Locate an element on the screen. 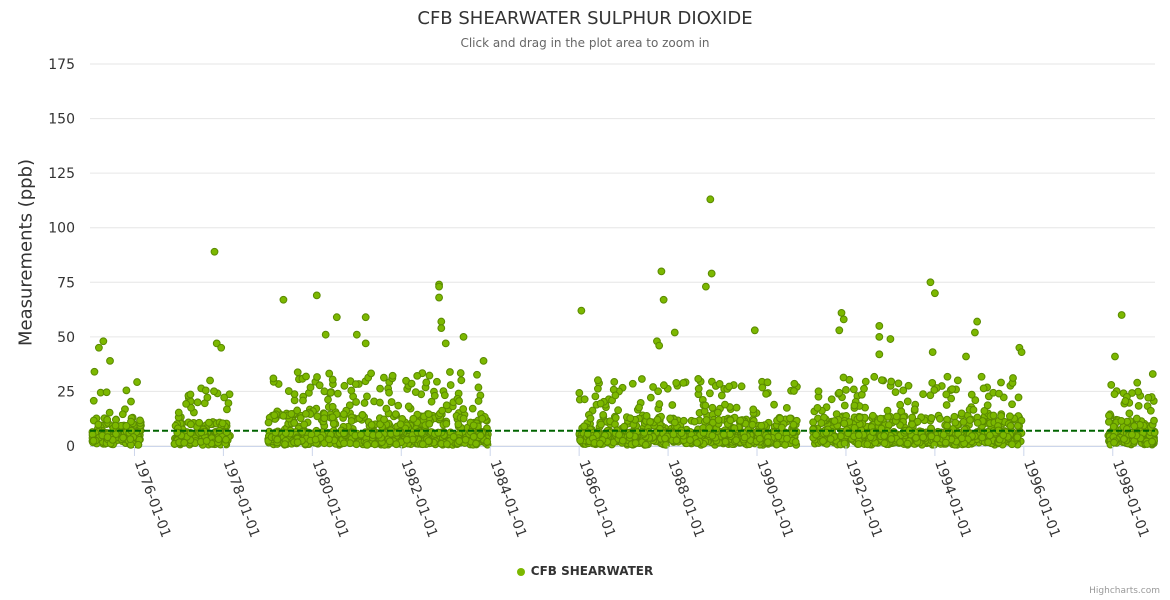  credits-link: Highcharts.com is located at coordinates (1124, 591).